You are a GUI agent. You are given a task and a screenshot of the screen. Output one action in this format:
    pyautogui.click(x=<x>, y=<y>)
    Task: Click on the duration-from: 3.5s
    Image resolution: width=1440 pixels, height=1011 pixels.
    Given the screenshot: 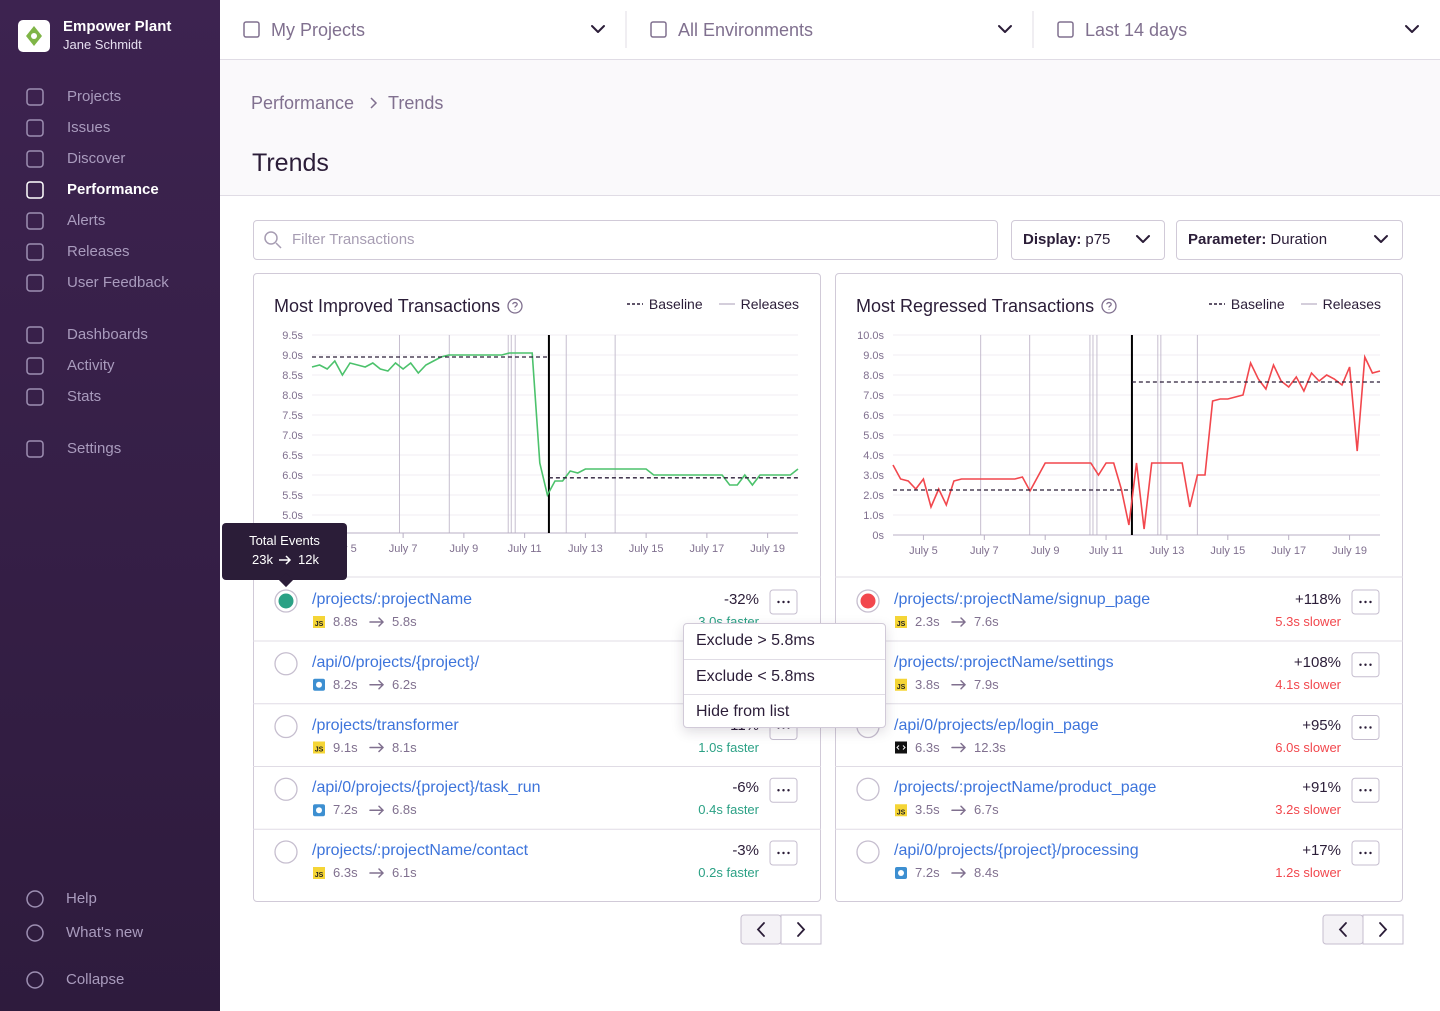 What is the action you would take?
    pyautogui.click(x=927, y=810)
    